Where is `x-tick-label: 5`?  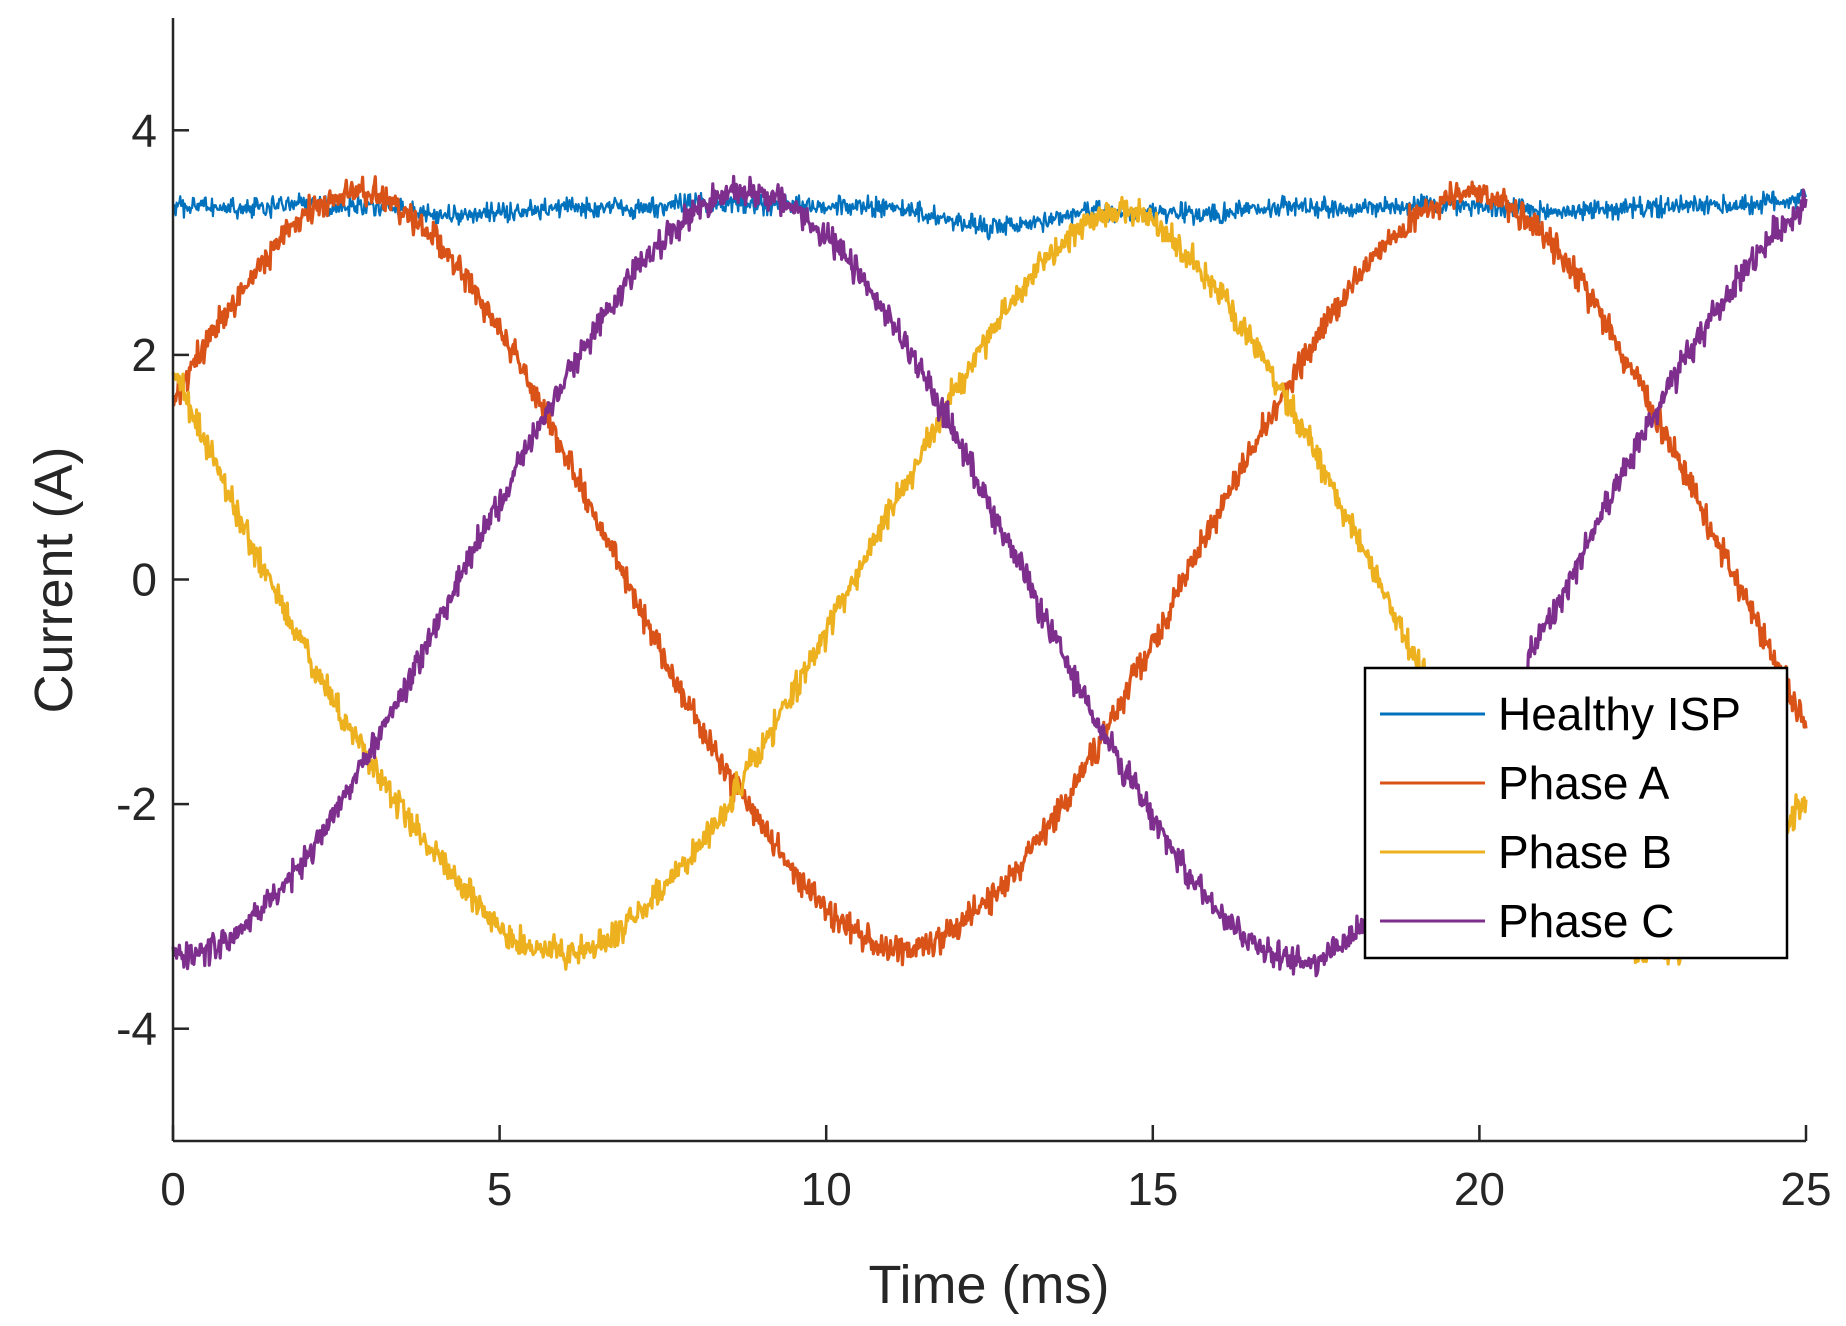 x-tick-label: 5 is located at coordinates (500, 1189).